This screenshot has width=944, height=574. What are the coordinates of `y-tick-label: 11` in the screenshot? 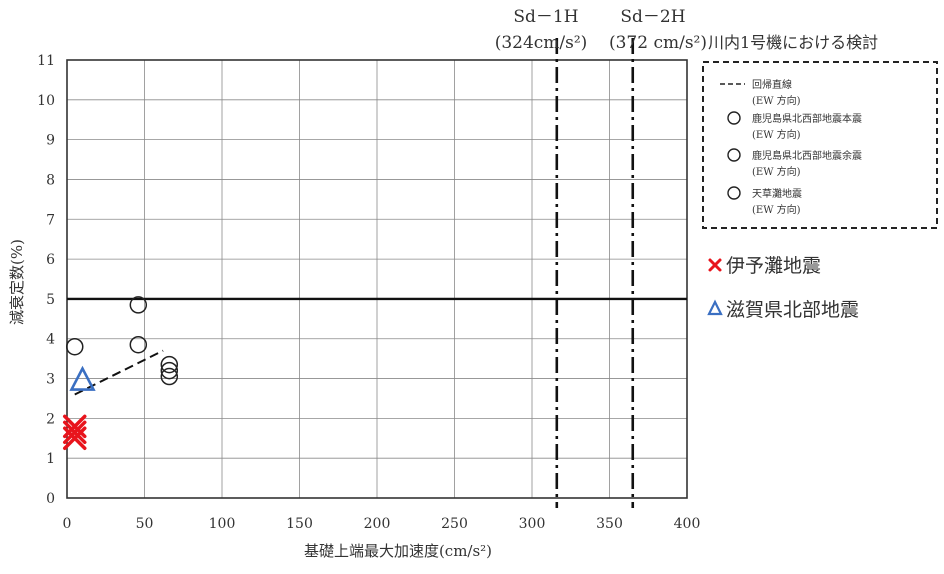 It's located at (46, 61).